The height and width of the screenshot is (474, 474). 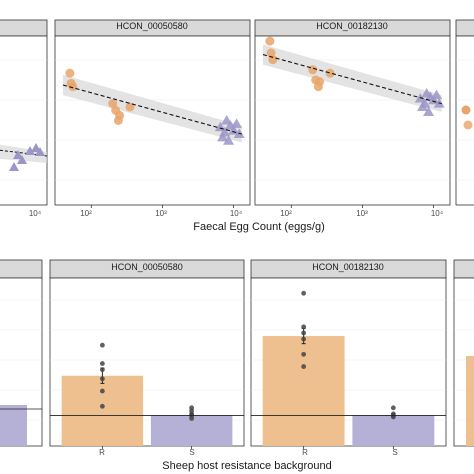 I want to click on bottom-strip-title-1: HCON_00050580, so click(x=147, y=267).